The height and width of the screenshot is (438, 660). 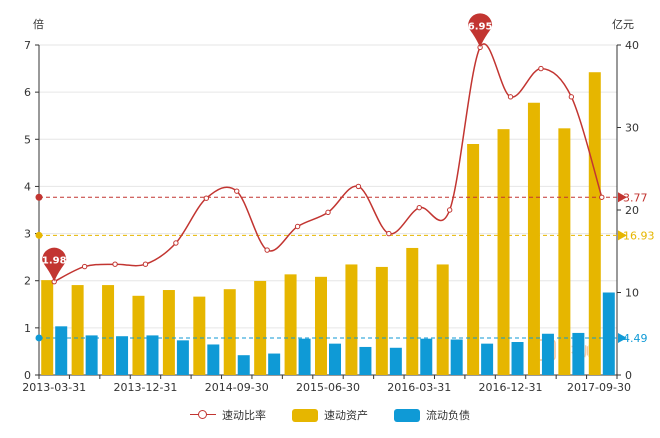 What do you see at coordinates (203, 415) in the screenshot?
I see `legend-line-icon` at bounding box center [203, 415].